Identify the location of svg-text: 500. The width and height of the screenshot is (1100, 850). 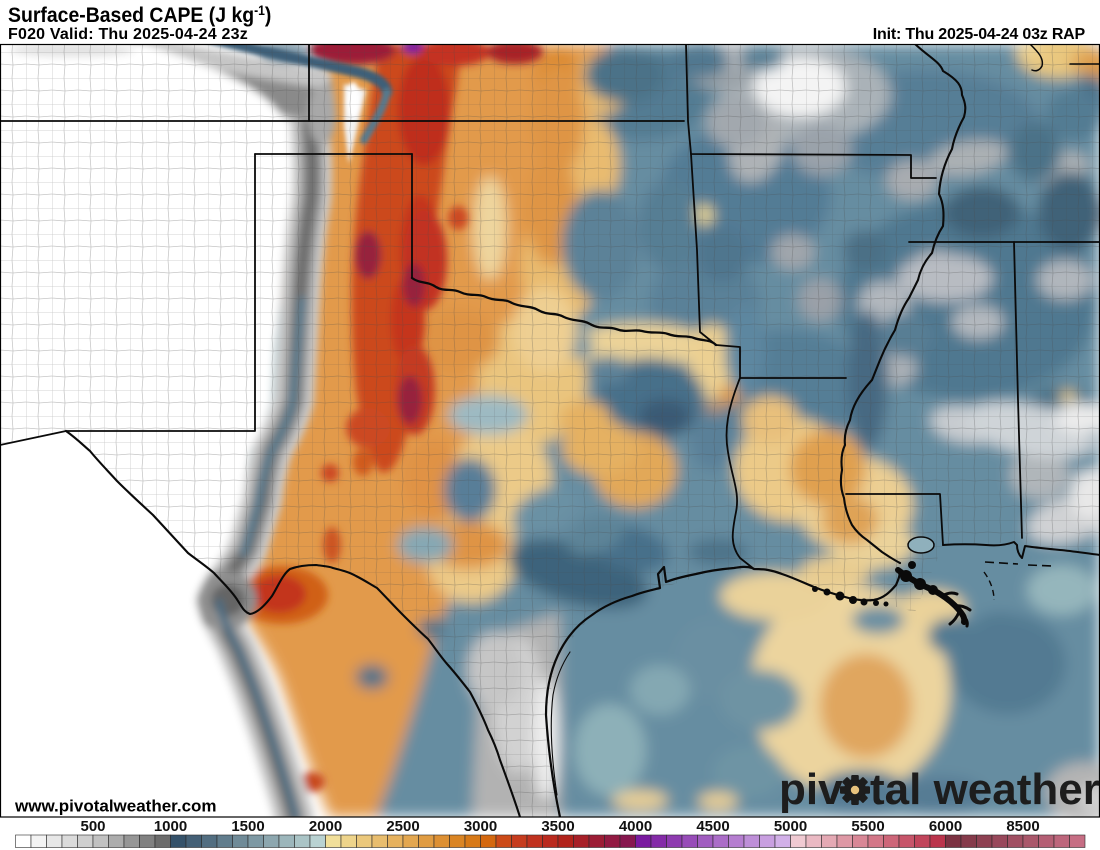
(92, 826).